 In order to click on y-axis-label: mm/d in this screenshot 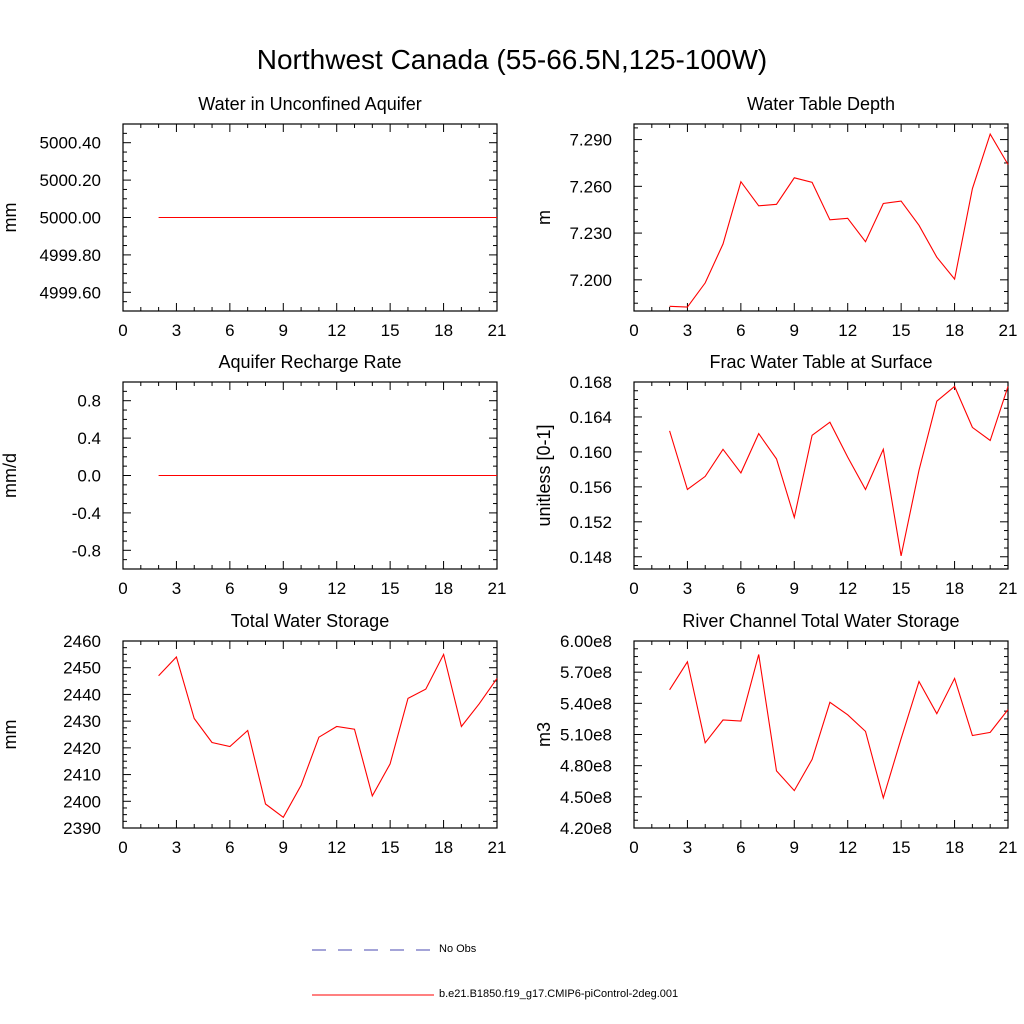, I will do `click(10, 475)`.